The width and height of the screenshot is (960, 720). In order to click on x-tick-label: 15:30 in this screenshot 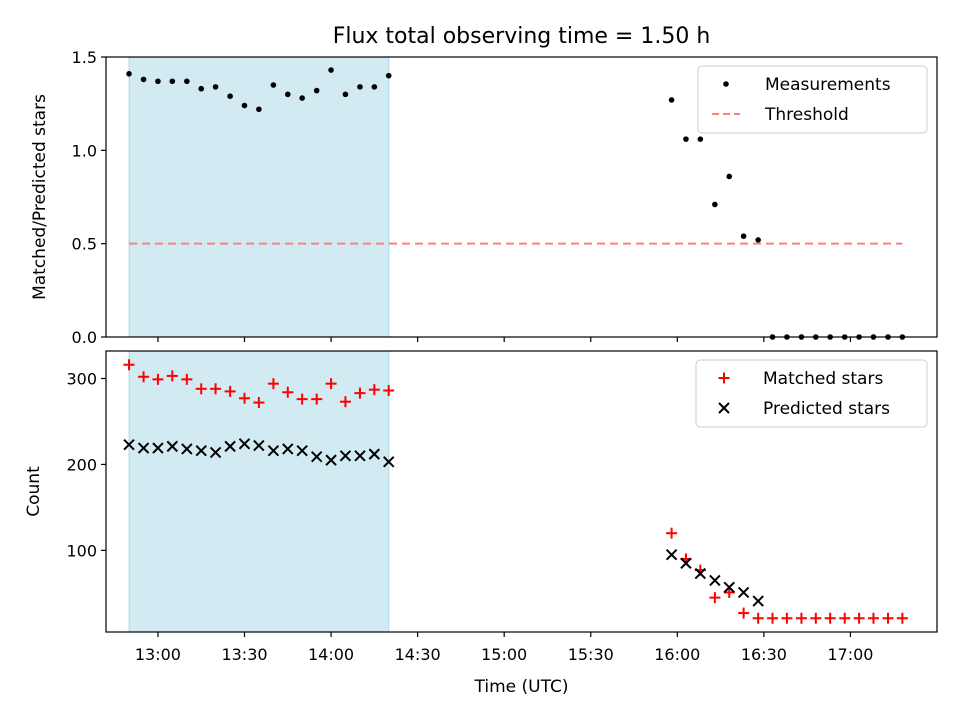, I will do `click(591, 654)`.